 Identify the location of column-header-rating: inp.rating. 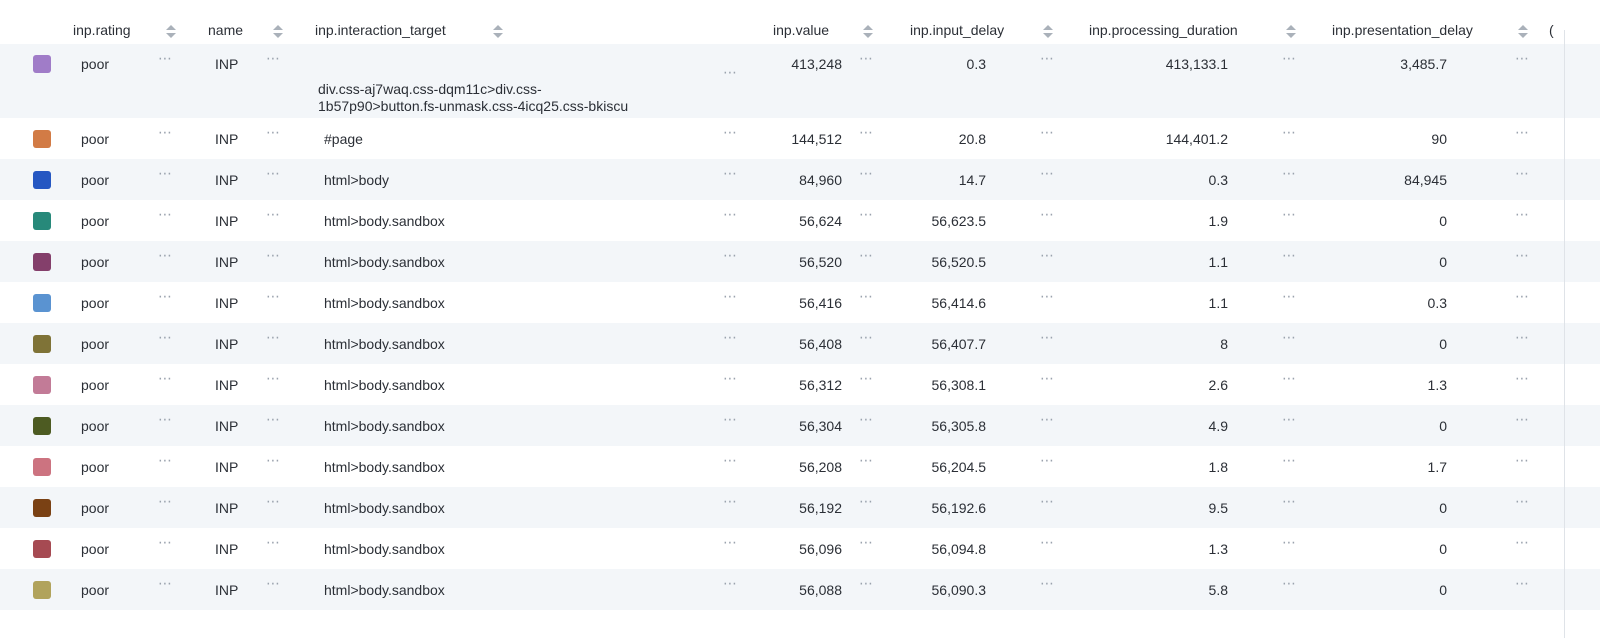
(102, 30).